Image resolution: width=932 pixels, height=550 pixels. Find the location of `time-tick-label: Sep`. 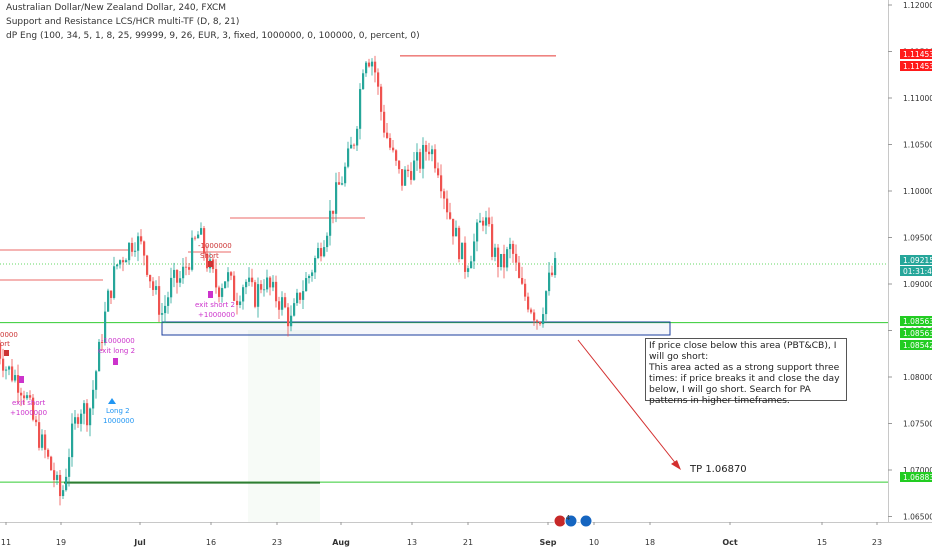

time-tick-label: Sep is located at coordinates (548, 542).